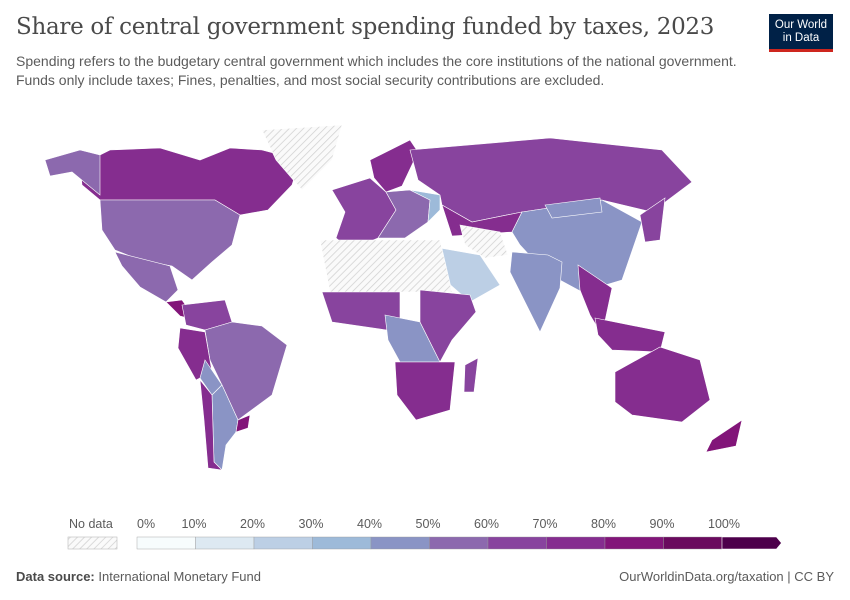 The height and width of the screenshot is (600, 850). I want to click on data-source: Data source: International Monetary Fund, so click(138, 576).